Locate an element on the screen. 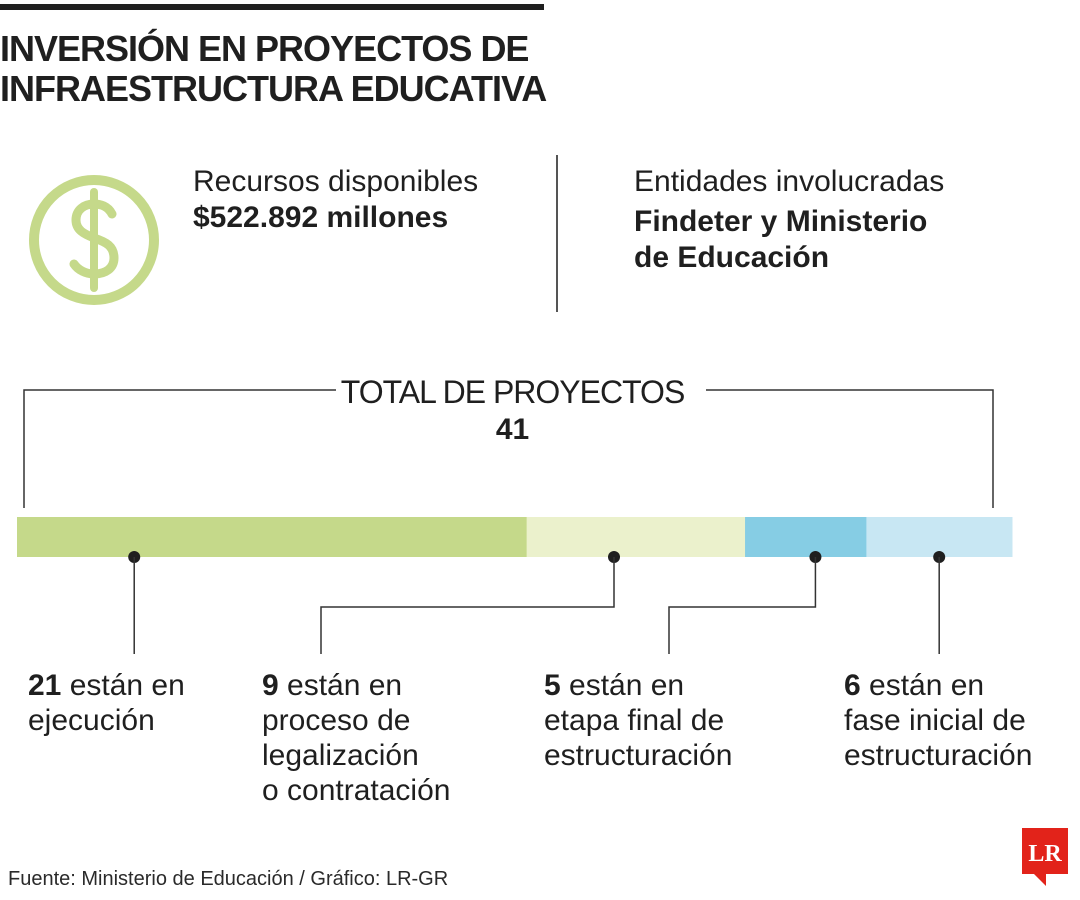  segment-value-3: 6 is located at coordinates (852, 685).